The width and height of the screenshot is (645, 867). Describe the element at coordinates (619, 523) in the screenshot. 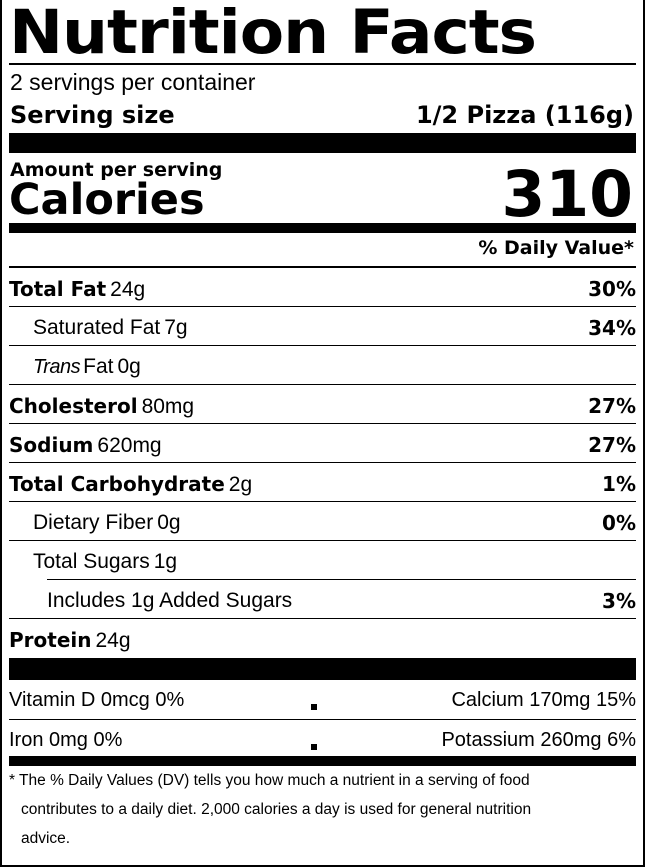

I see `nutrient-dv: 0%` at that location.